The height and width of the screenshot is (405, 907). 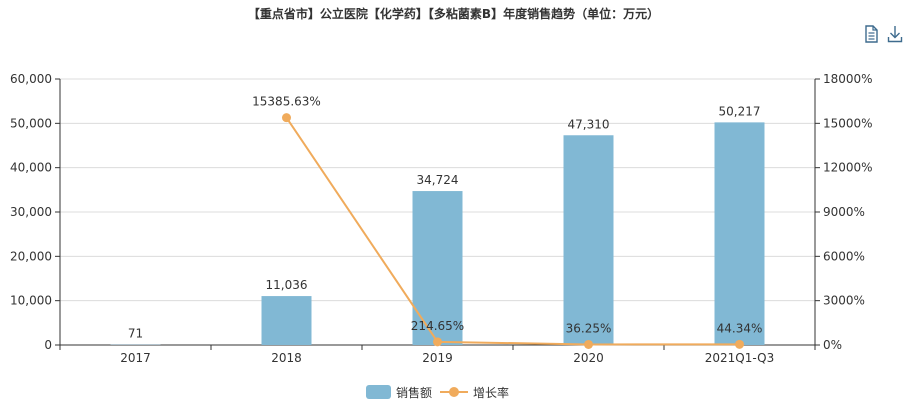 What do you see at coordinates (135, 334) in the screenshot?
I see `bar-data-label: 71` at bounding box center [135, 334].